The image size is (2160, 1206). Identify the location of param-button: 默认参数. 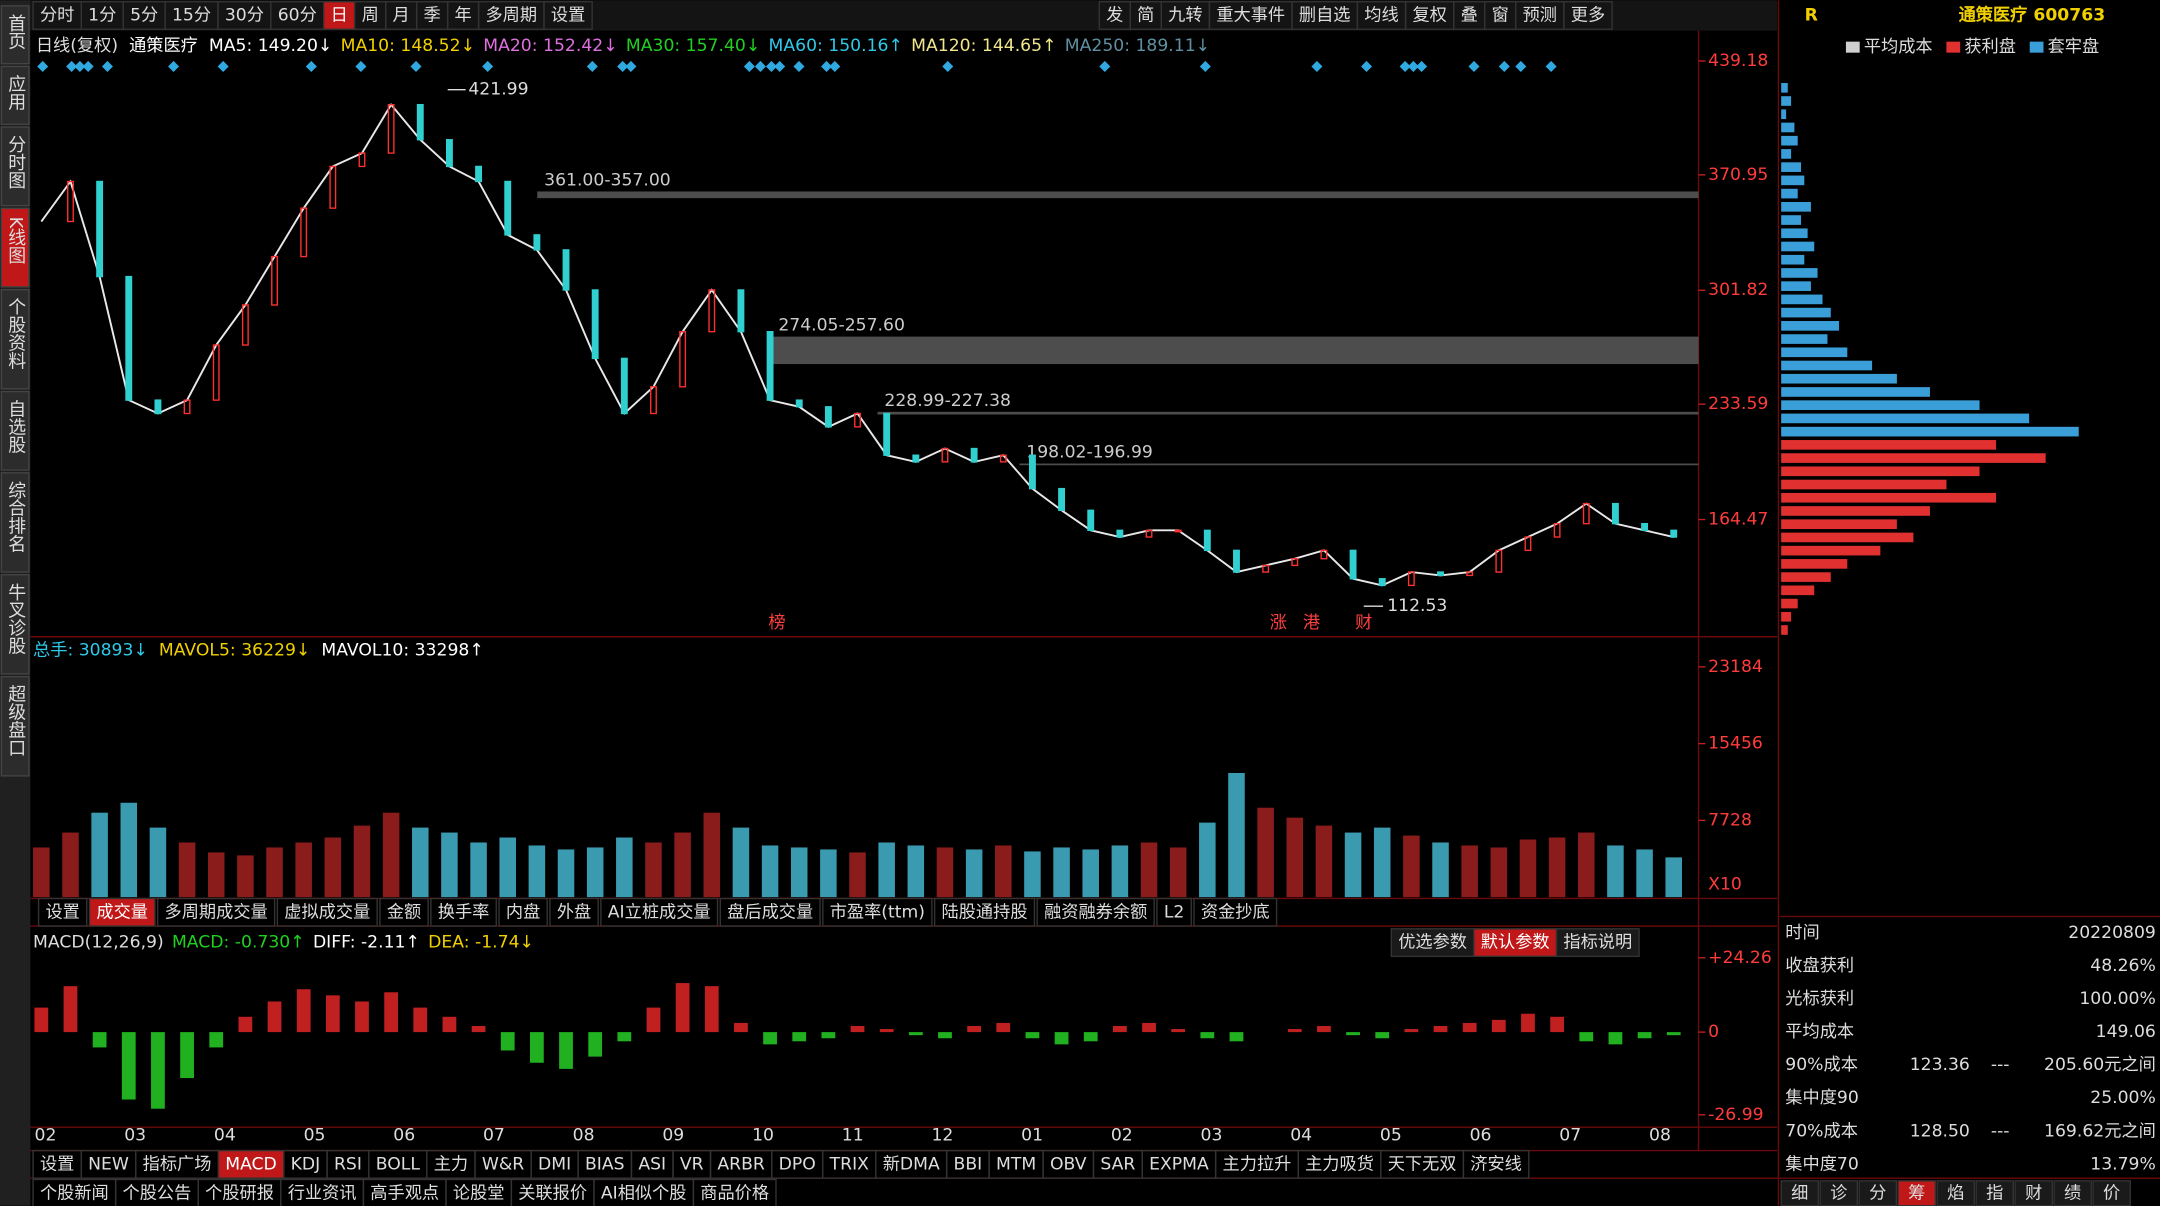
(1515, 943).